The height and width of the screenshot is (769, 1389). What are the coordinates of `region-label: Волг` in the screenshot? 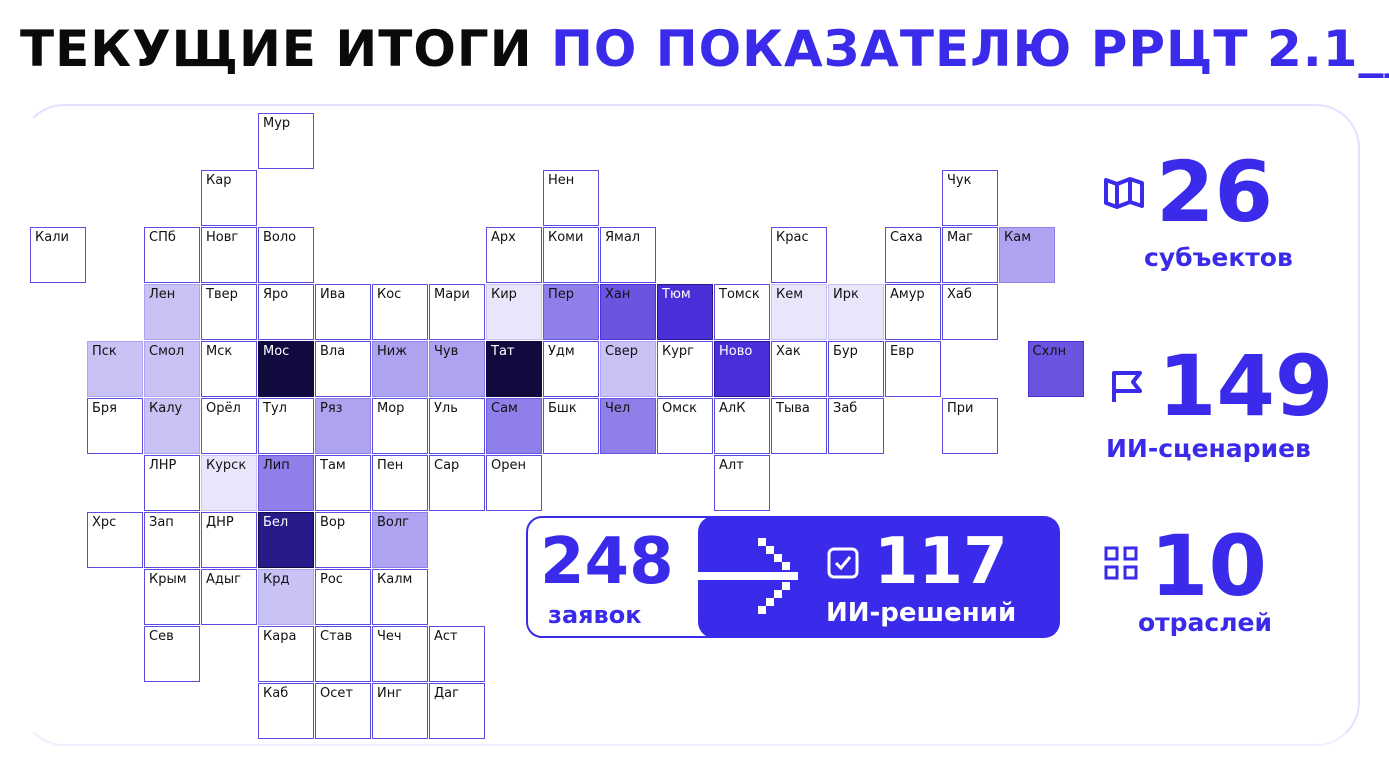 It's located at (393, 522).